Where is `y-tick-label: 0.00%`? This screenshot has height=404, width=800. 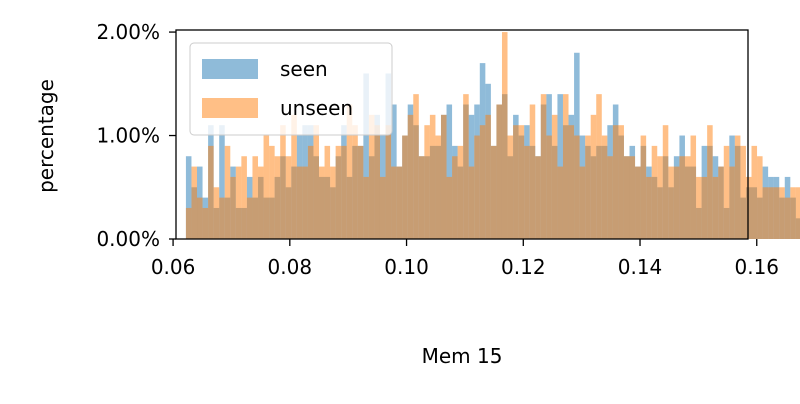 y-tick-label: 0.00% is located at coordinates (128, 239).